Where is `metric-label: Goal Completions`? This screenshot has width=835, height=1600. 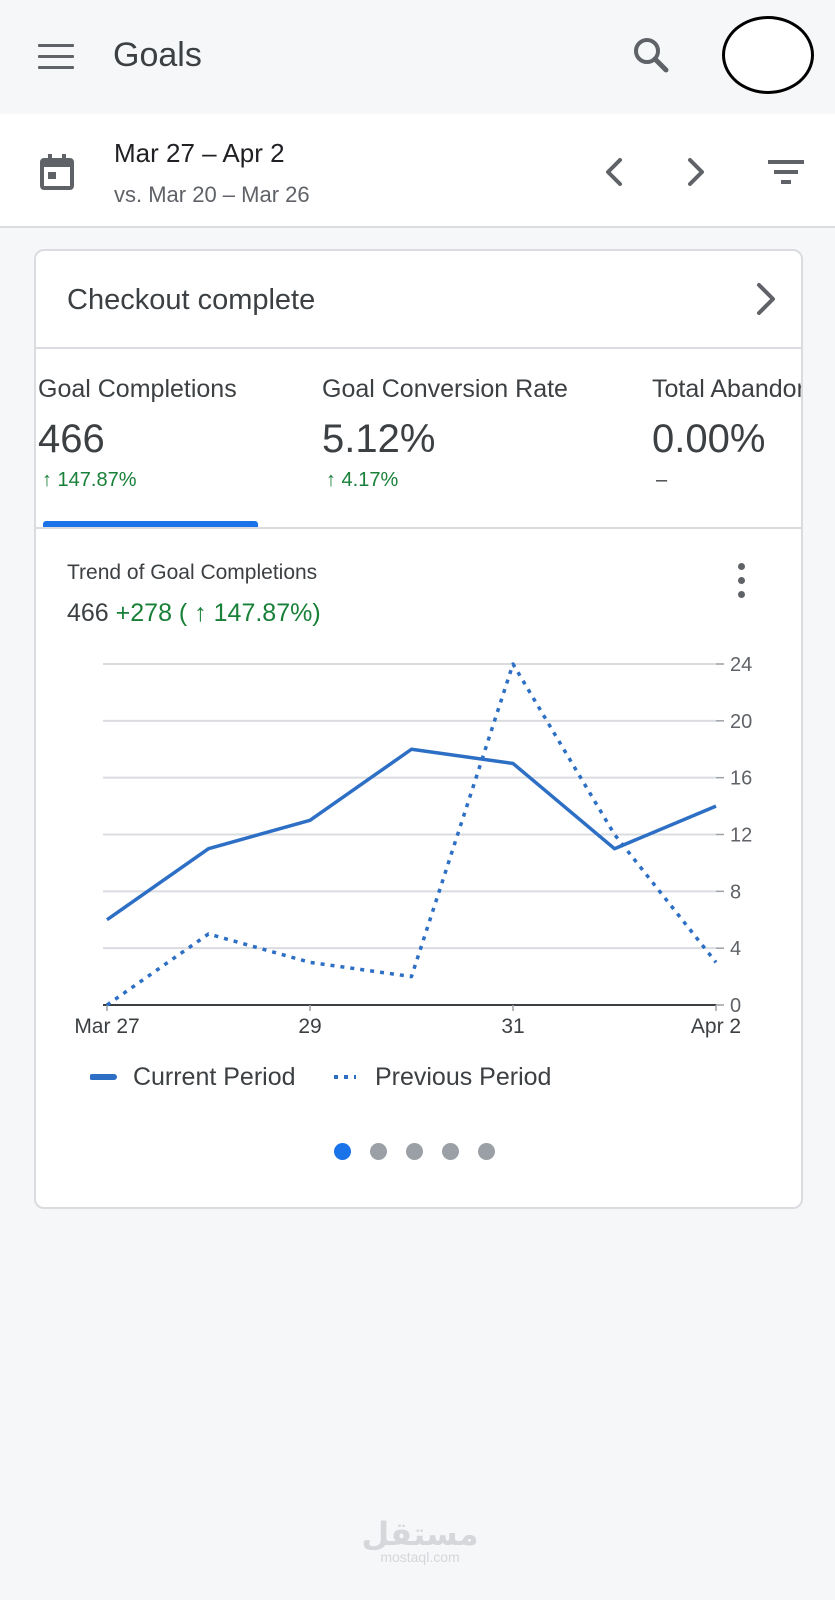 metric-label: Goal Completions is located at coordinates (137, 389).